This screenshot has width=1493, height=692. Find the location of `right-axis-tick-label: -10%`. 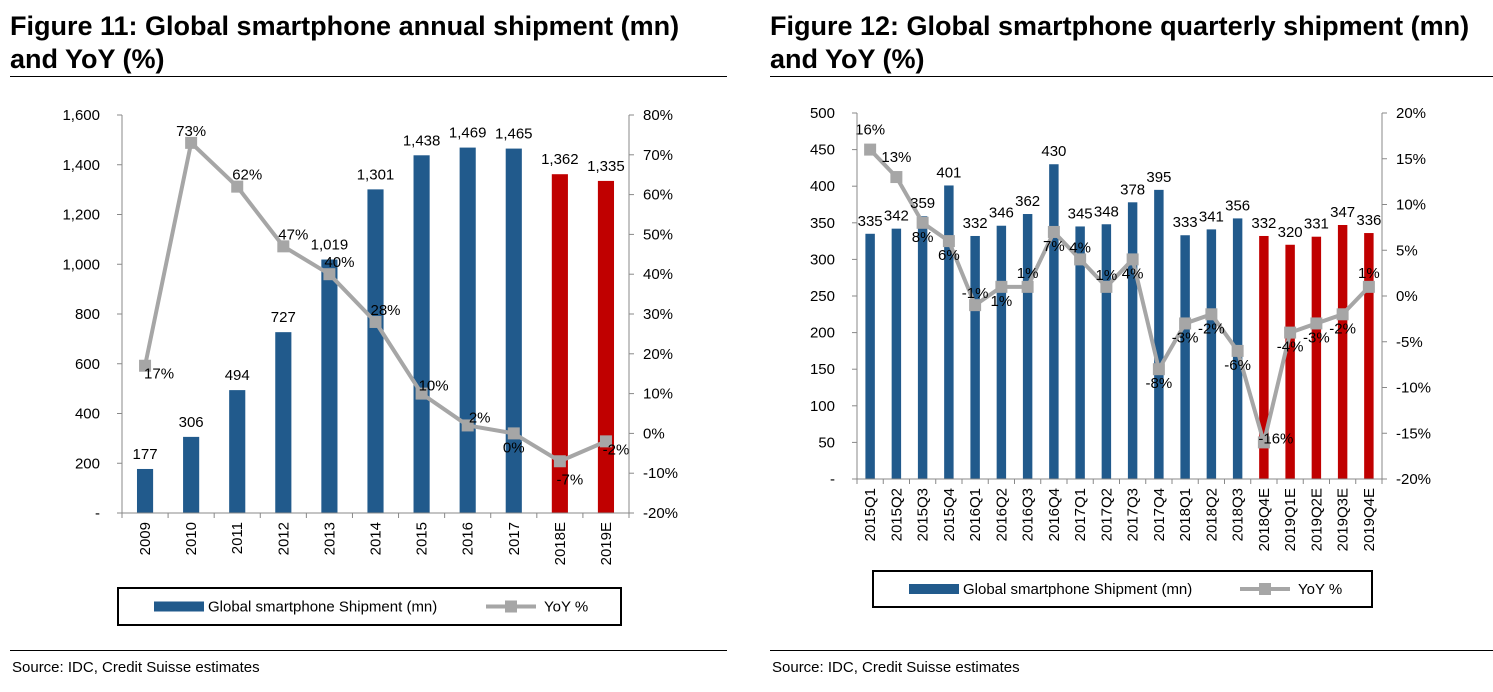

right-axis-tick-label: -10% is located at coordinates (1413, 388).